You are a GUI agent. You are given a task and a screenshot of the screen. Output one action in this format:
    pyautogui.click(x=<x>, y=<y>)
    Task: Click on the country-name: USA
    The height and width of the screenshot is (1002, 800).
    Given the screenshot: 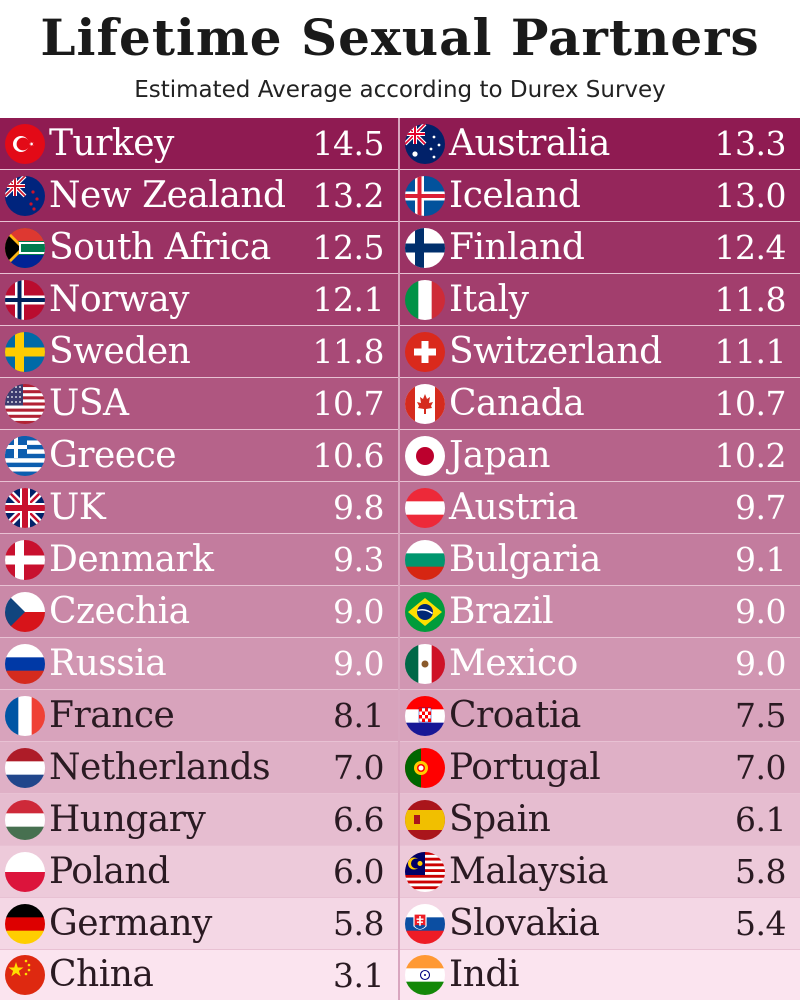 What is the action you would take?
    pyautogui.click(x=89, y=403)
    